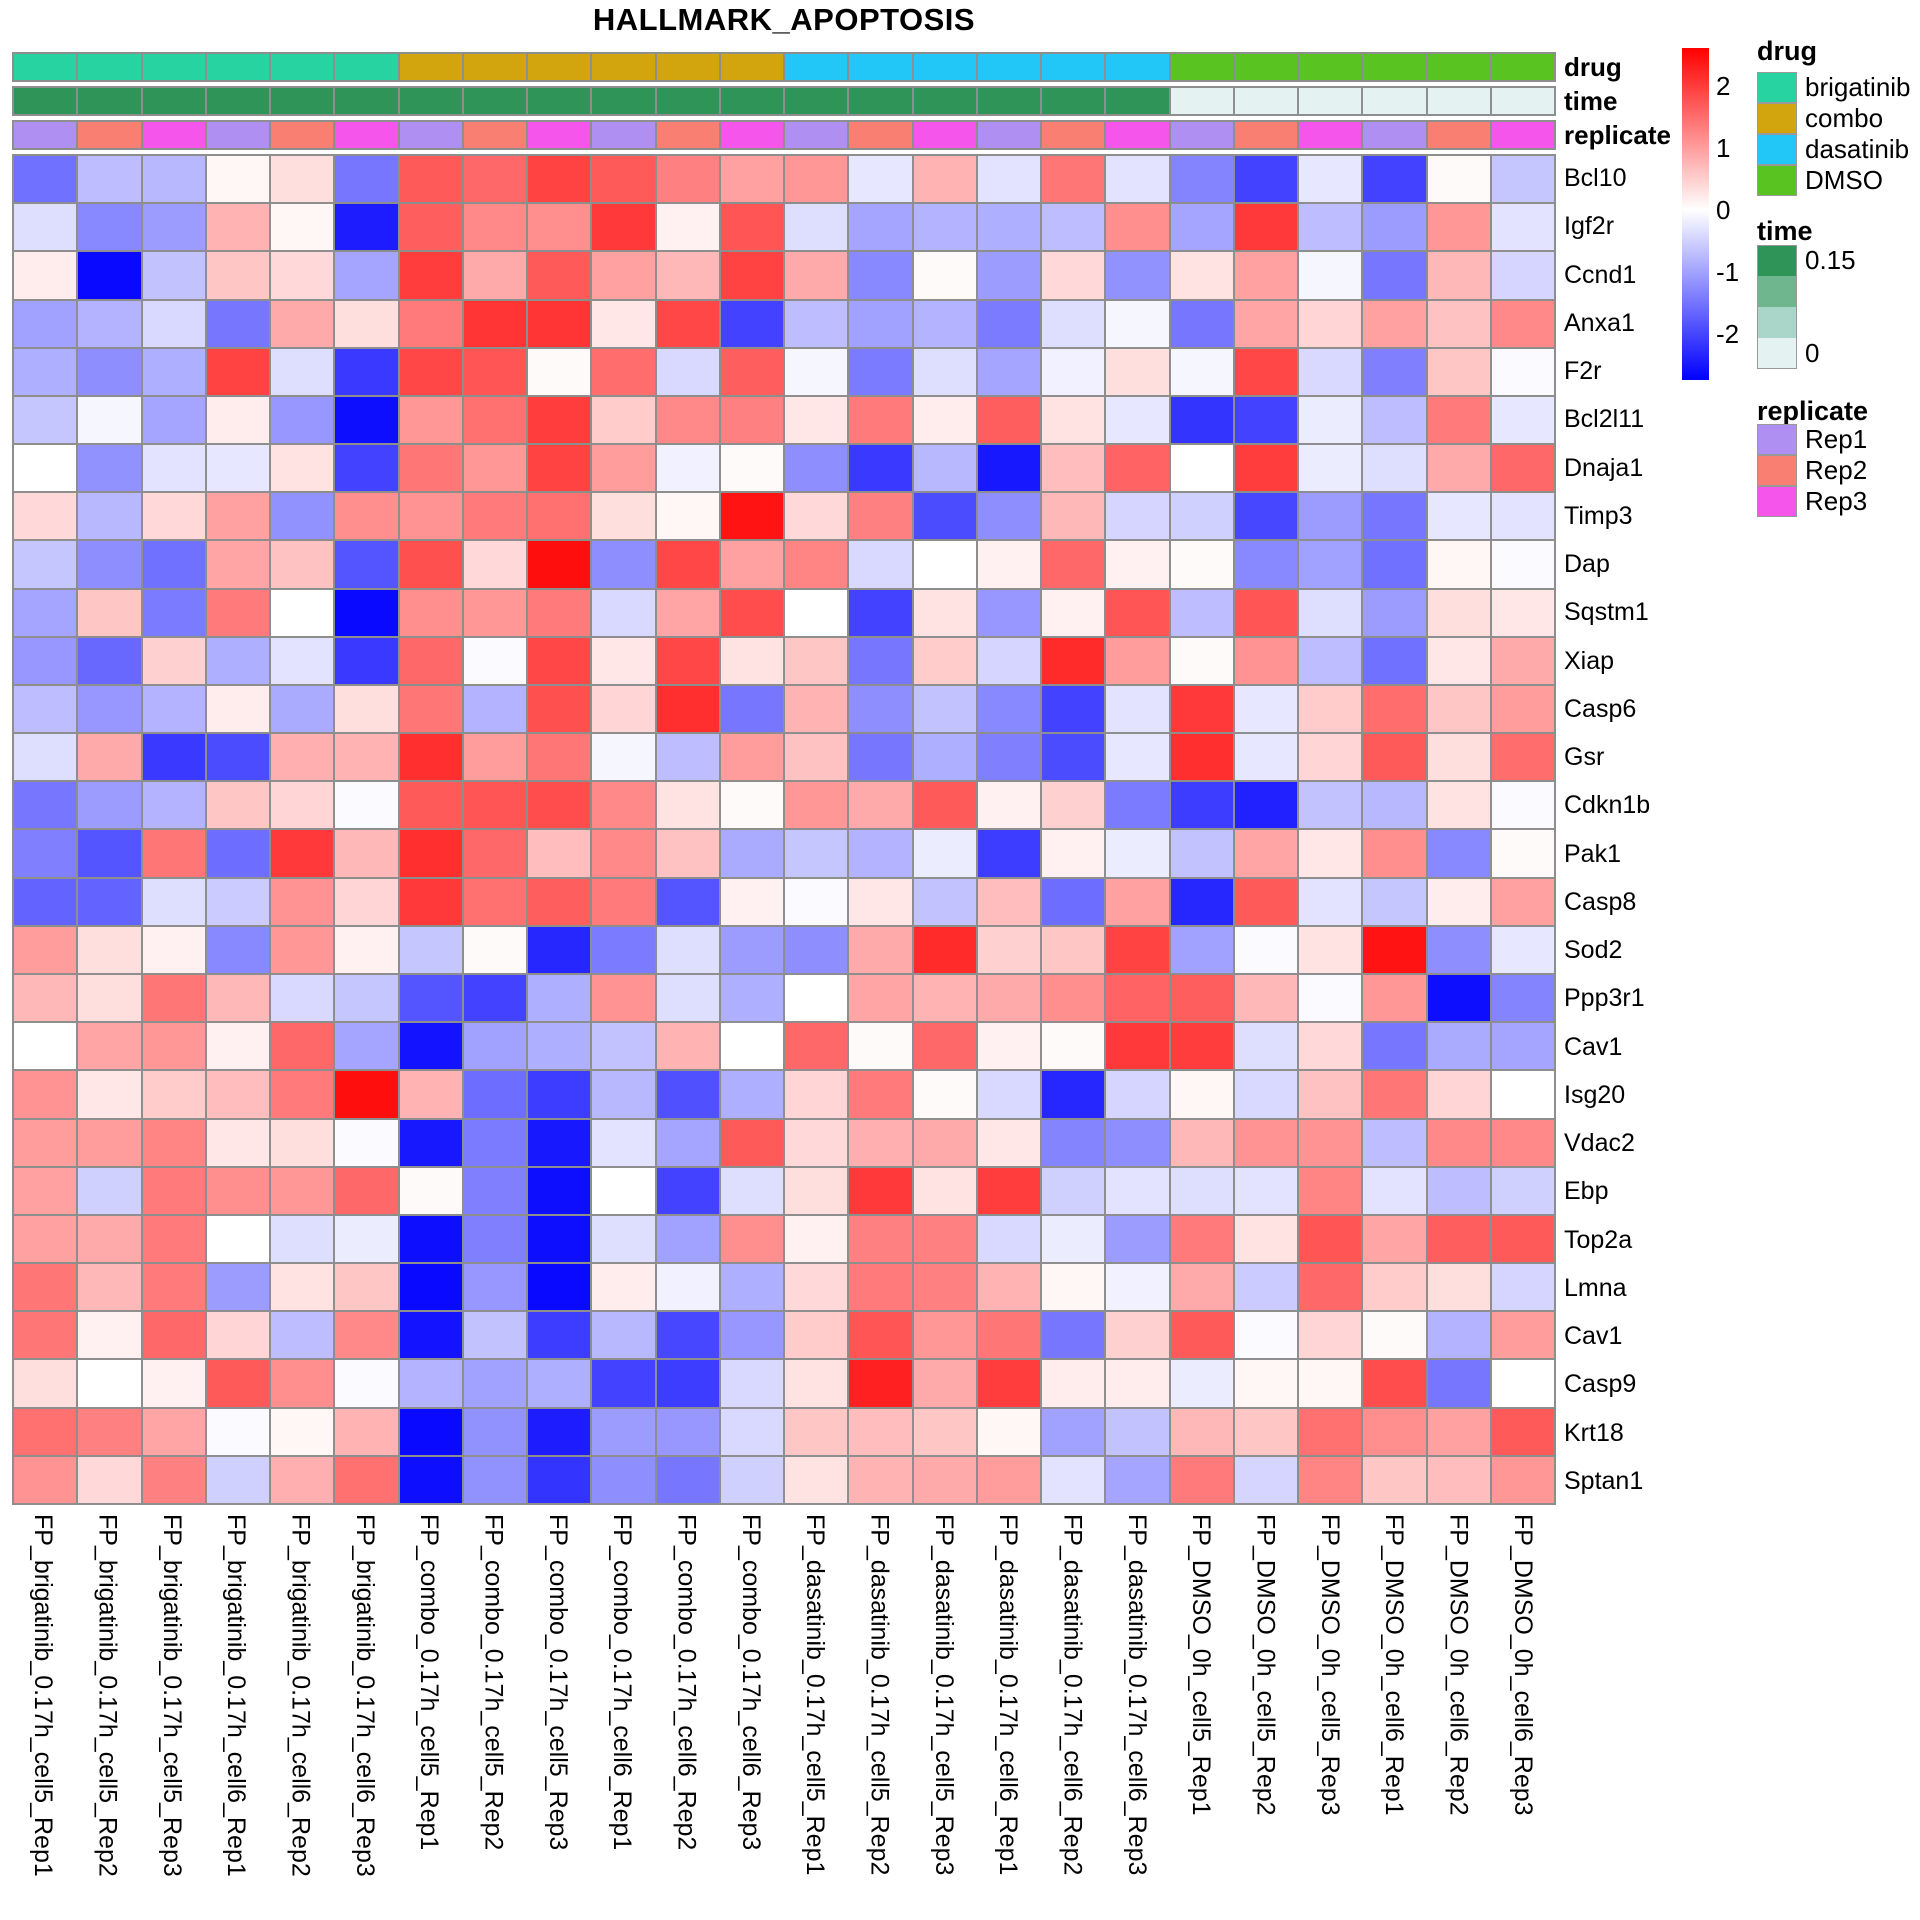 This screenshot has height=1920, width=1920. I want to click on column-label: FP_DMSO_0h_cell6_Rep1, so click(1394, 1665).